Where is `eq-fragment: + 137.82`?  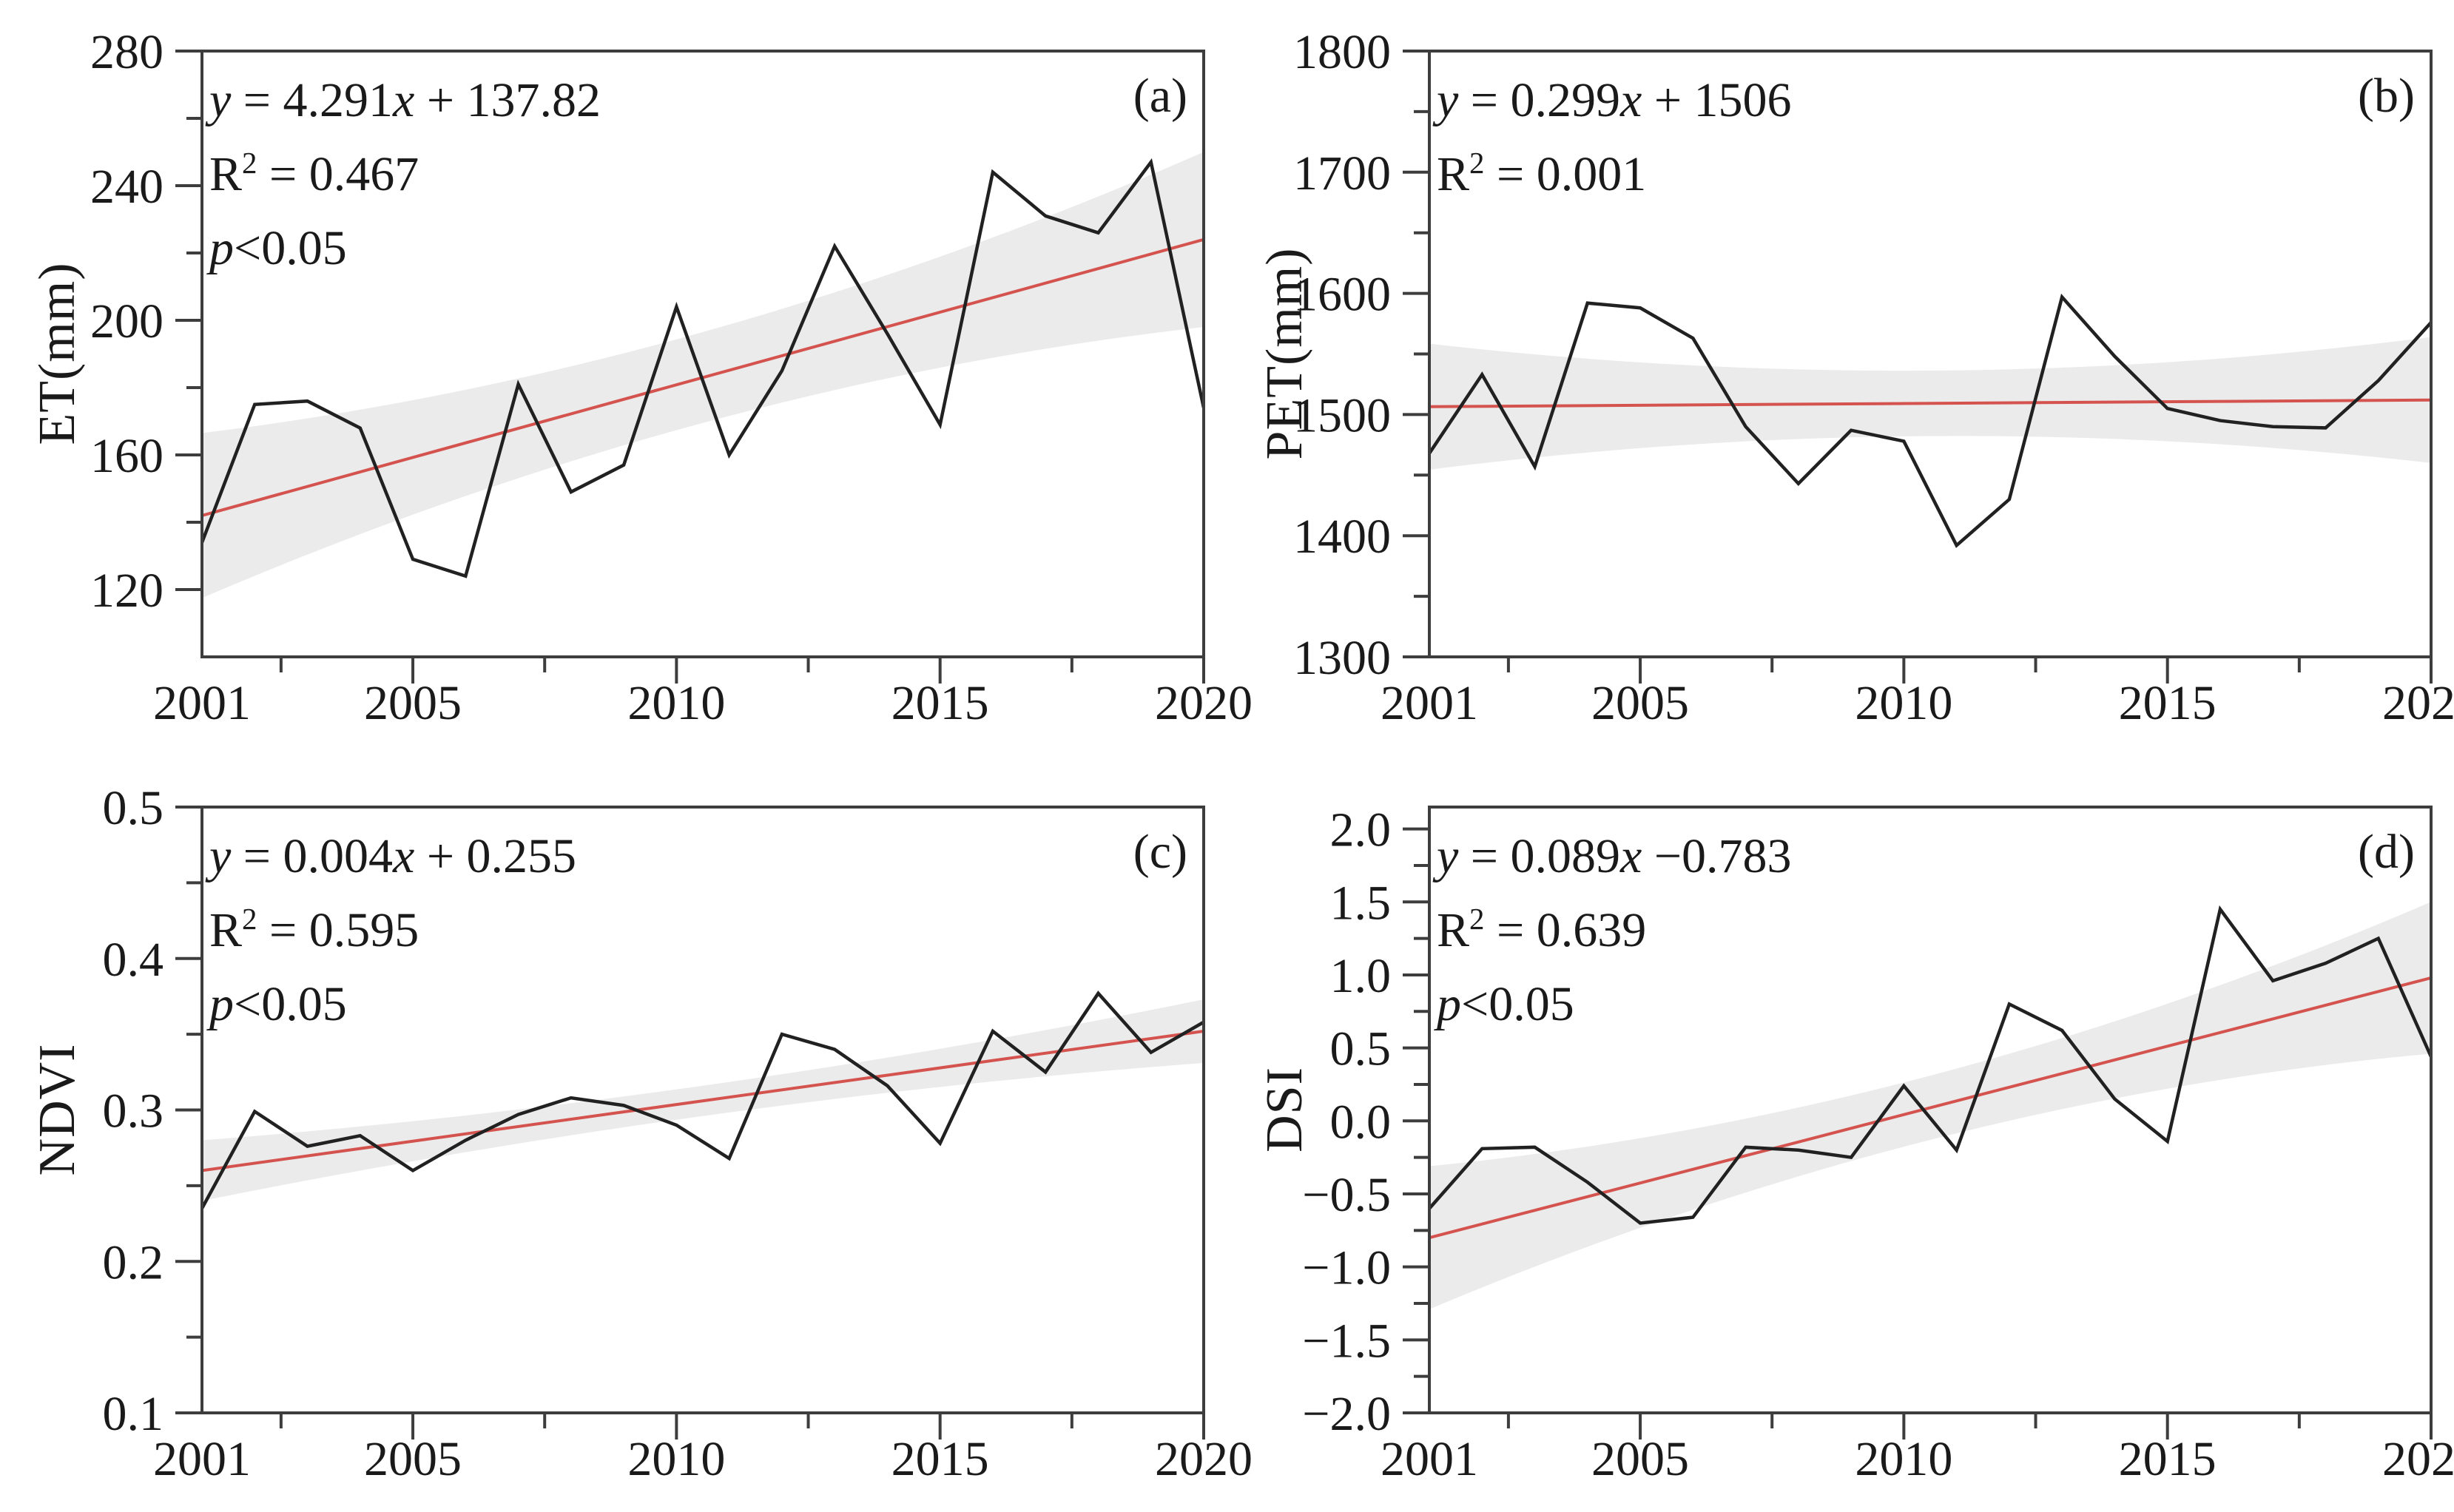 eq-fragment: + 137.82 is located at coordinates (508, 100).